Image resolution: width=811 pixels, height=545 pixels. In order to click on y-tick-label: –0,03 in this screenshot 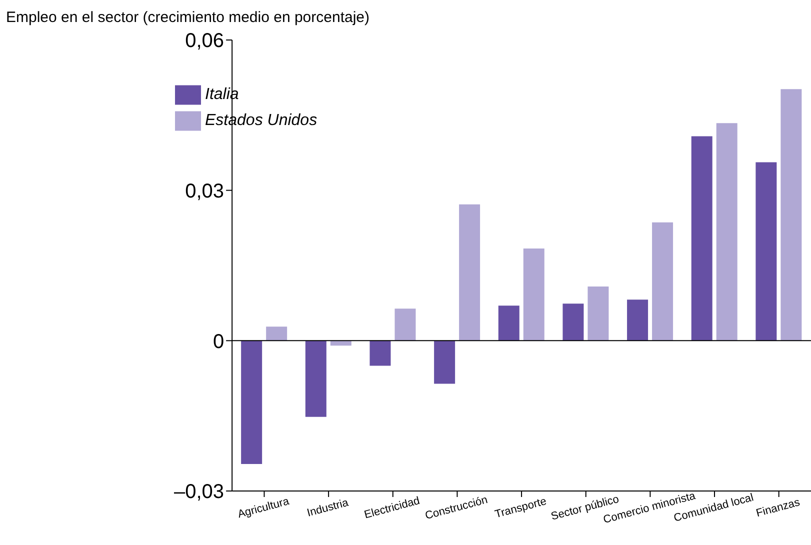, I will do `click(199, 492)`.